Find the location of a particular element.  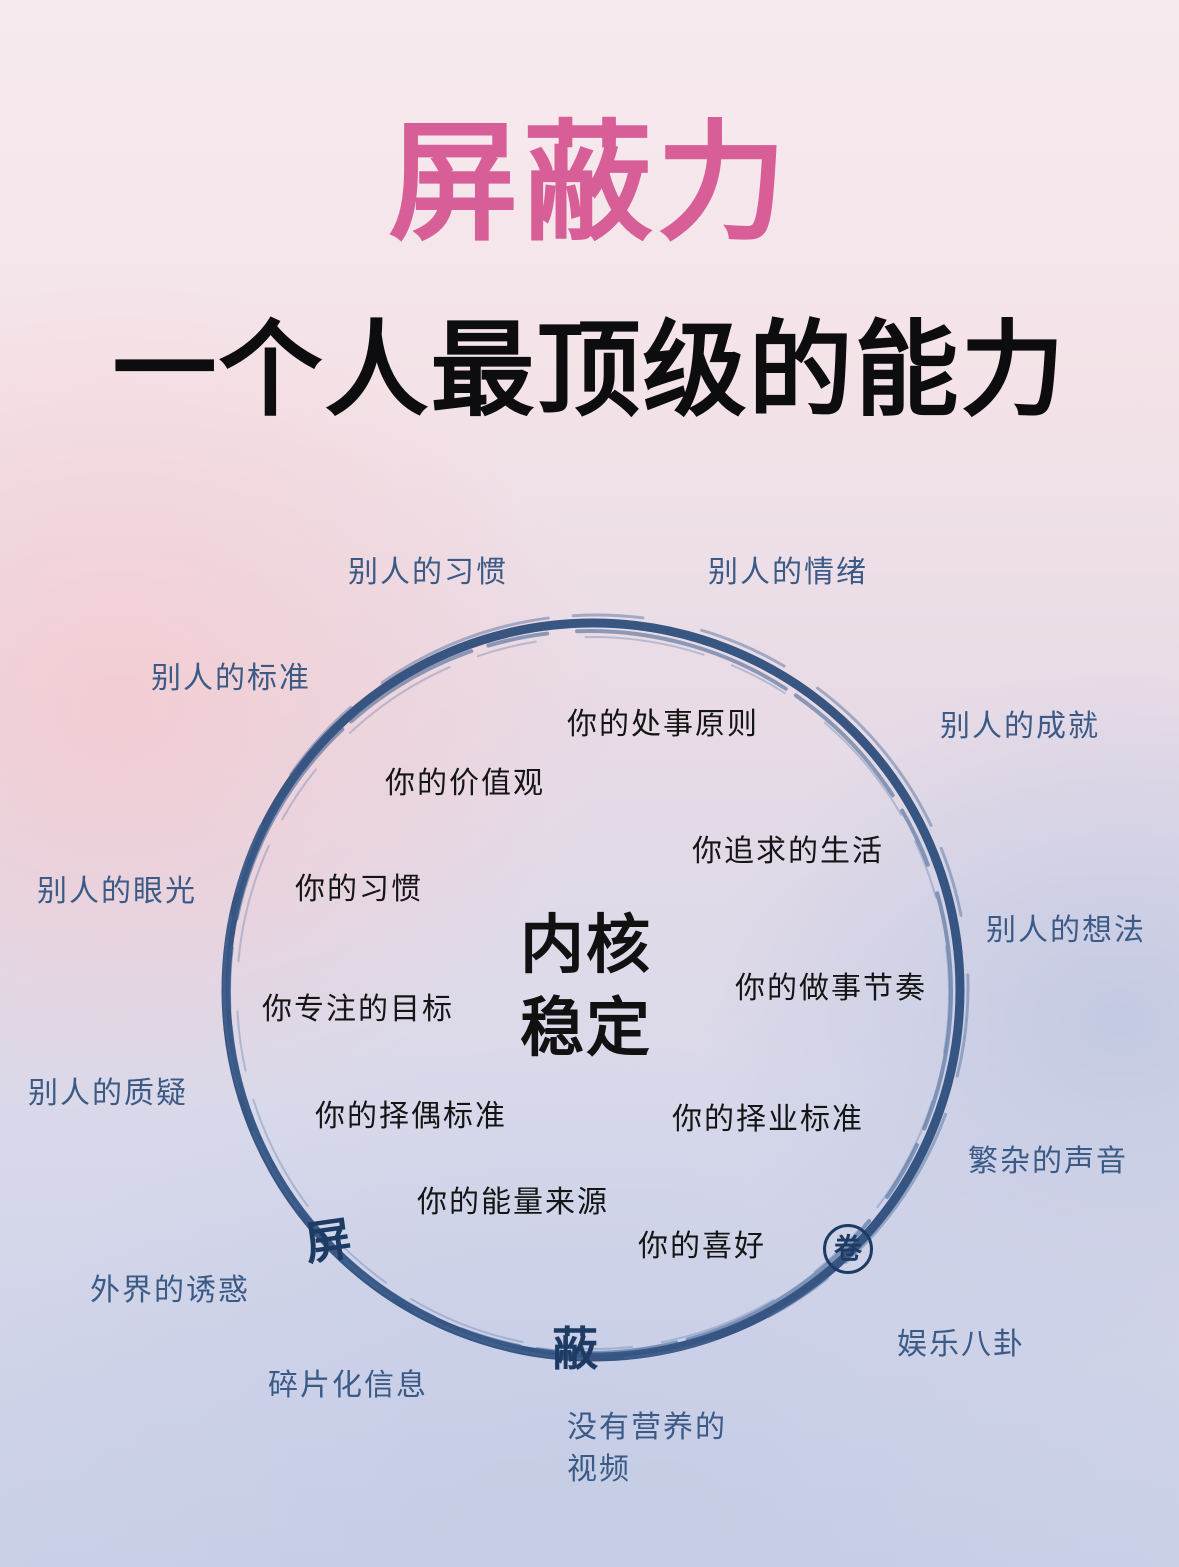

inner-item: 你的喜好 is located at coordinates (702, 1246).